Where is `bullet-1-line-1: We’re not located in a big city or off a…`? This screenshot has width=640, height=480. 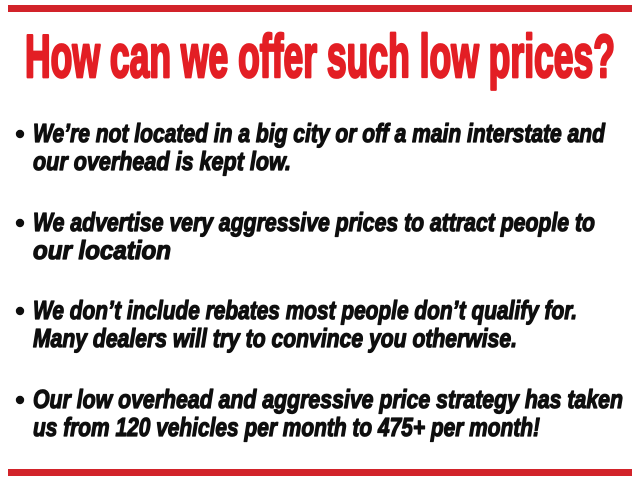
bullet-1-line-1: We’re not located in a big city or off a… is located at coordinates (319, 133).